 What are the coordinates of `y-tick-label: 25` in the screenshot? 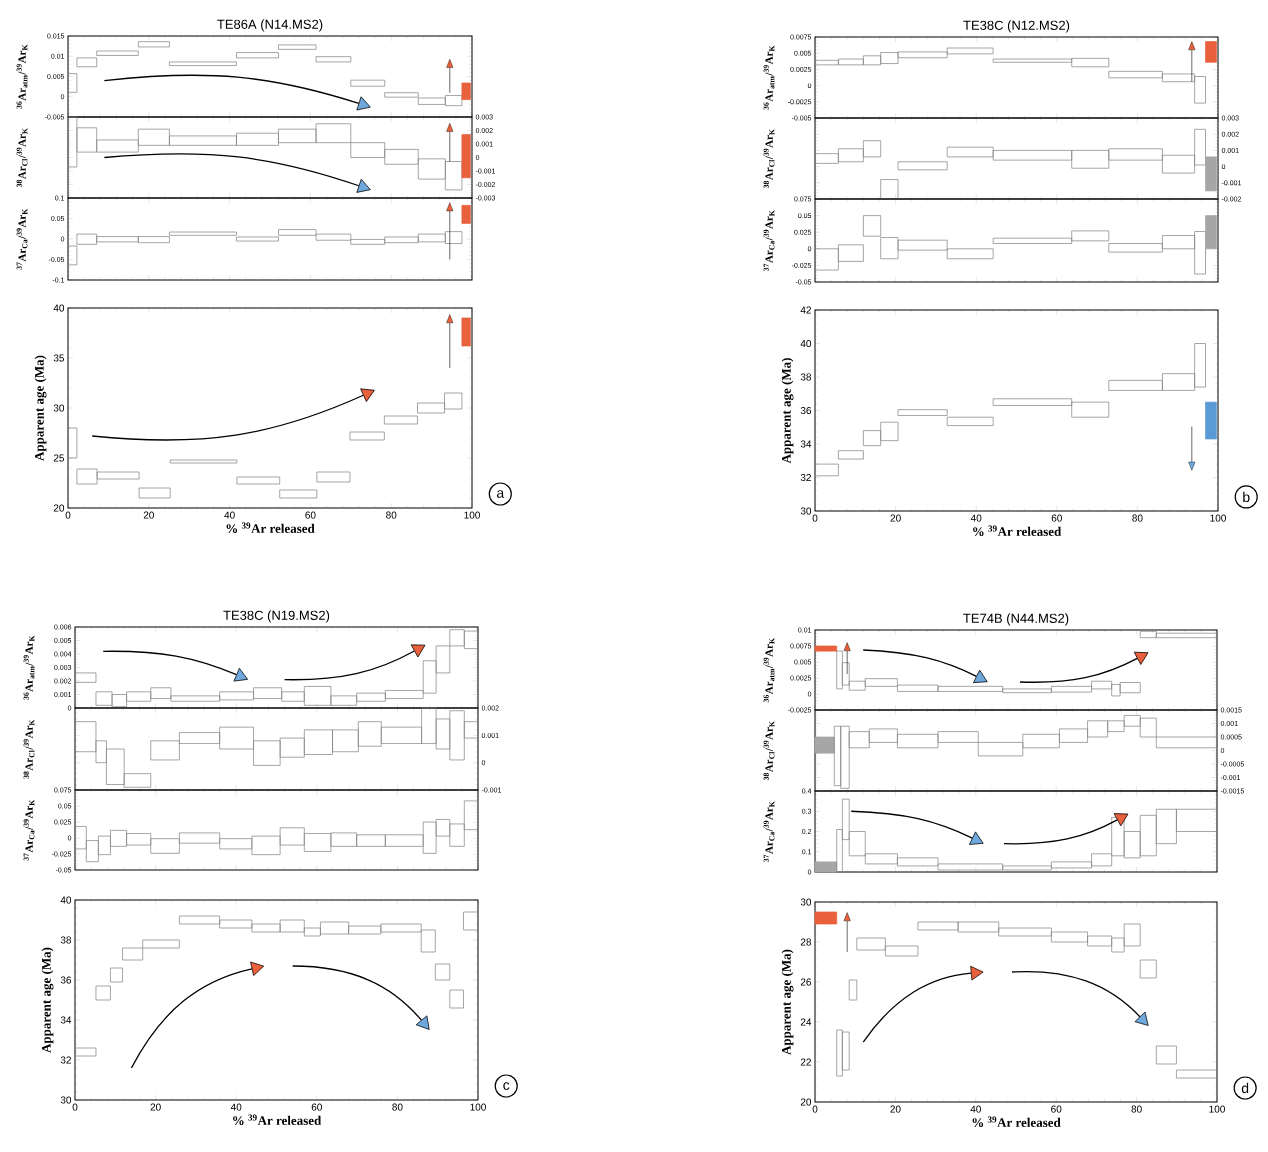 It's located at (59, 458).